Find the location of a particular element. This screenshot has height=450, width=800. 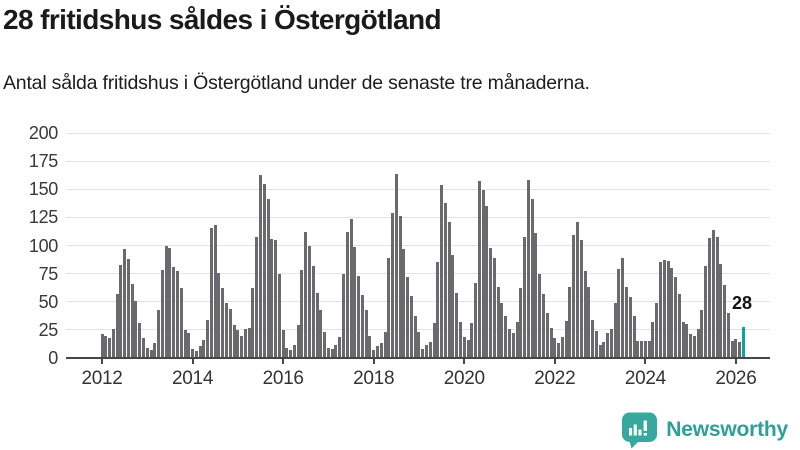

page-title: 28 fritidshus såldes i Östergötland is located at coordinates (222, 19).